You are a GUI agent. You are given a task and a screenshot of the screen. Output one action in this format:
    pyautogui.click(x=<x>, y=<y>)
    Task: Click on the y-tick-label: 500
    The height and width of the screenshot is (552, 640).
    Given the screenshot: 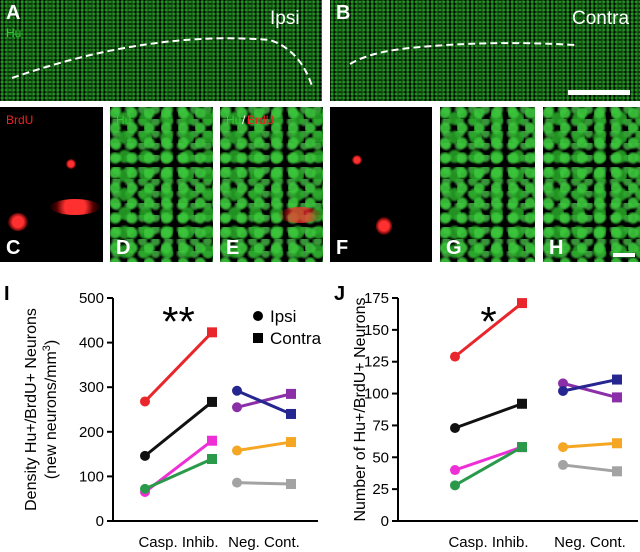 What is the action you would take?
    pyautogui.click(x=91, y=298)
    